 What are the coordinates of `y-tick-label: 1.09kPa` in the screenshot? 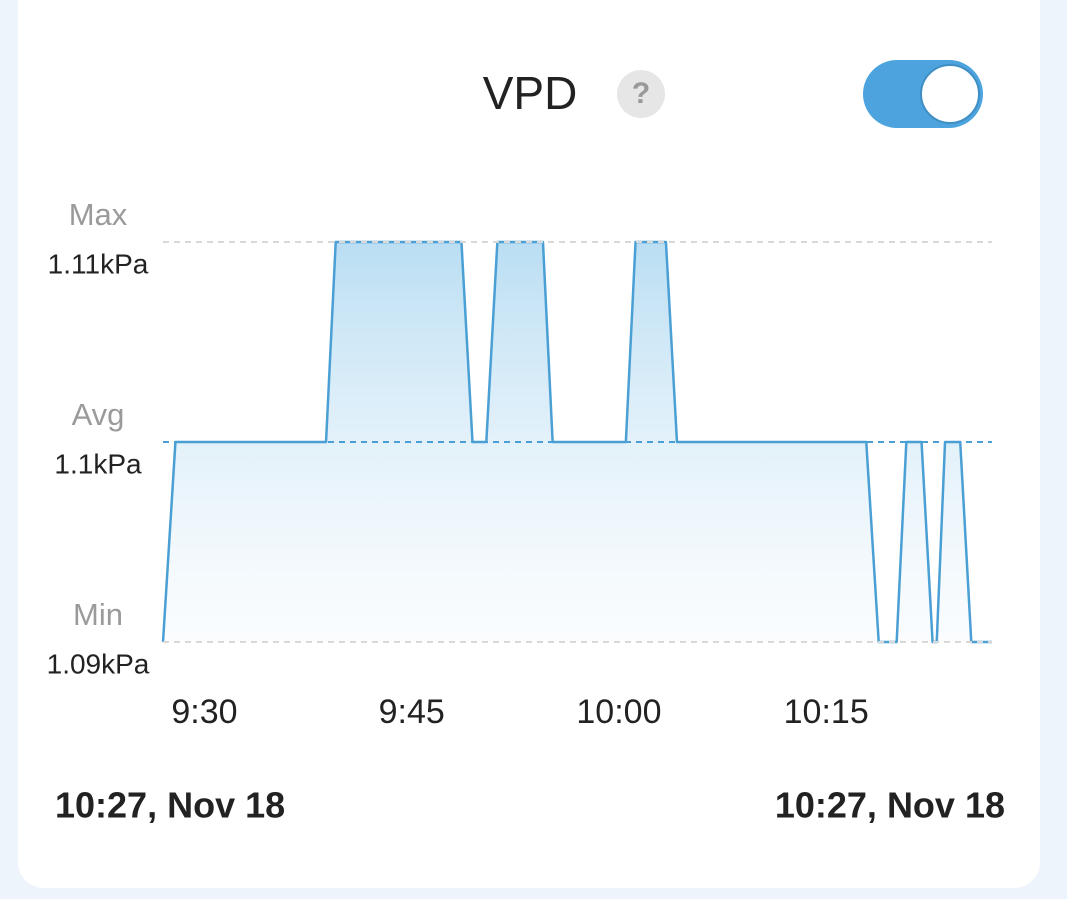 It's located at (98, 663).